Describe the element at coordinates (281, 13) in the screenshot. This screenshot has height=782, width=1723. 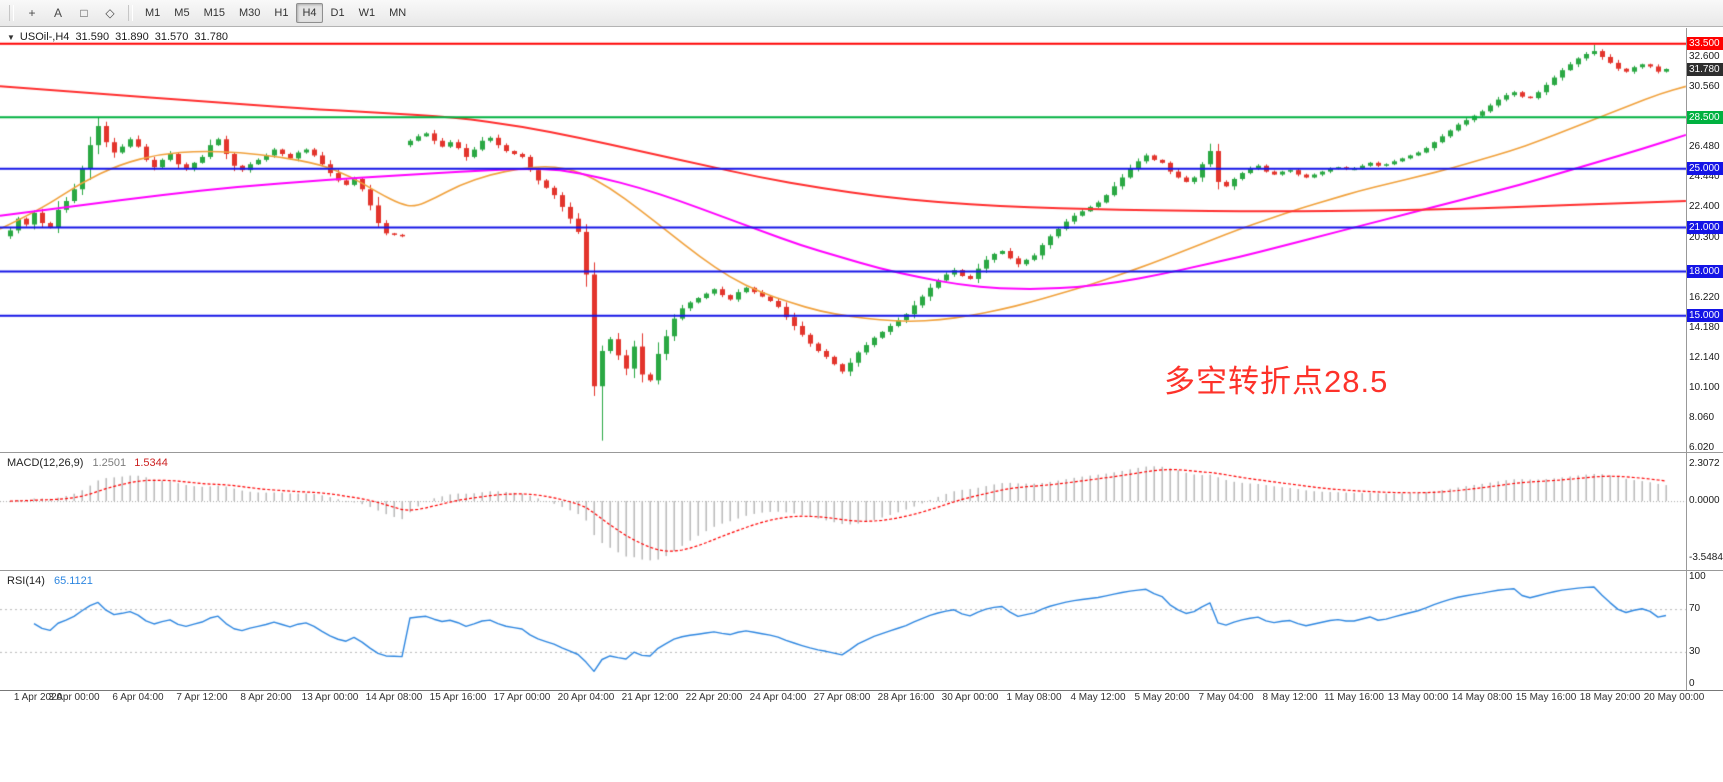
I see `timeframe-button-h1: H1` at that location.